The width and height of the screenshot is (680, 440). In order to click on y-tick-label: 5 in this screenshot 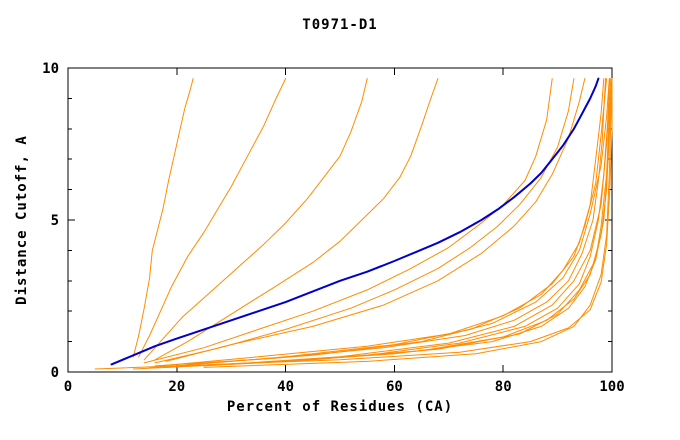, I will do `click(55, 221)`.